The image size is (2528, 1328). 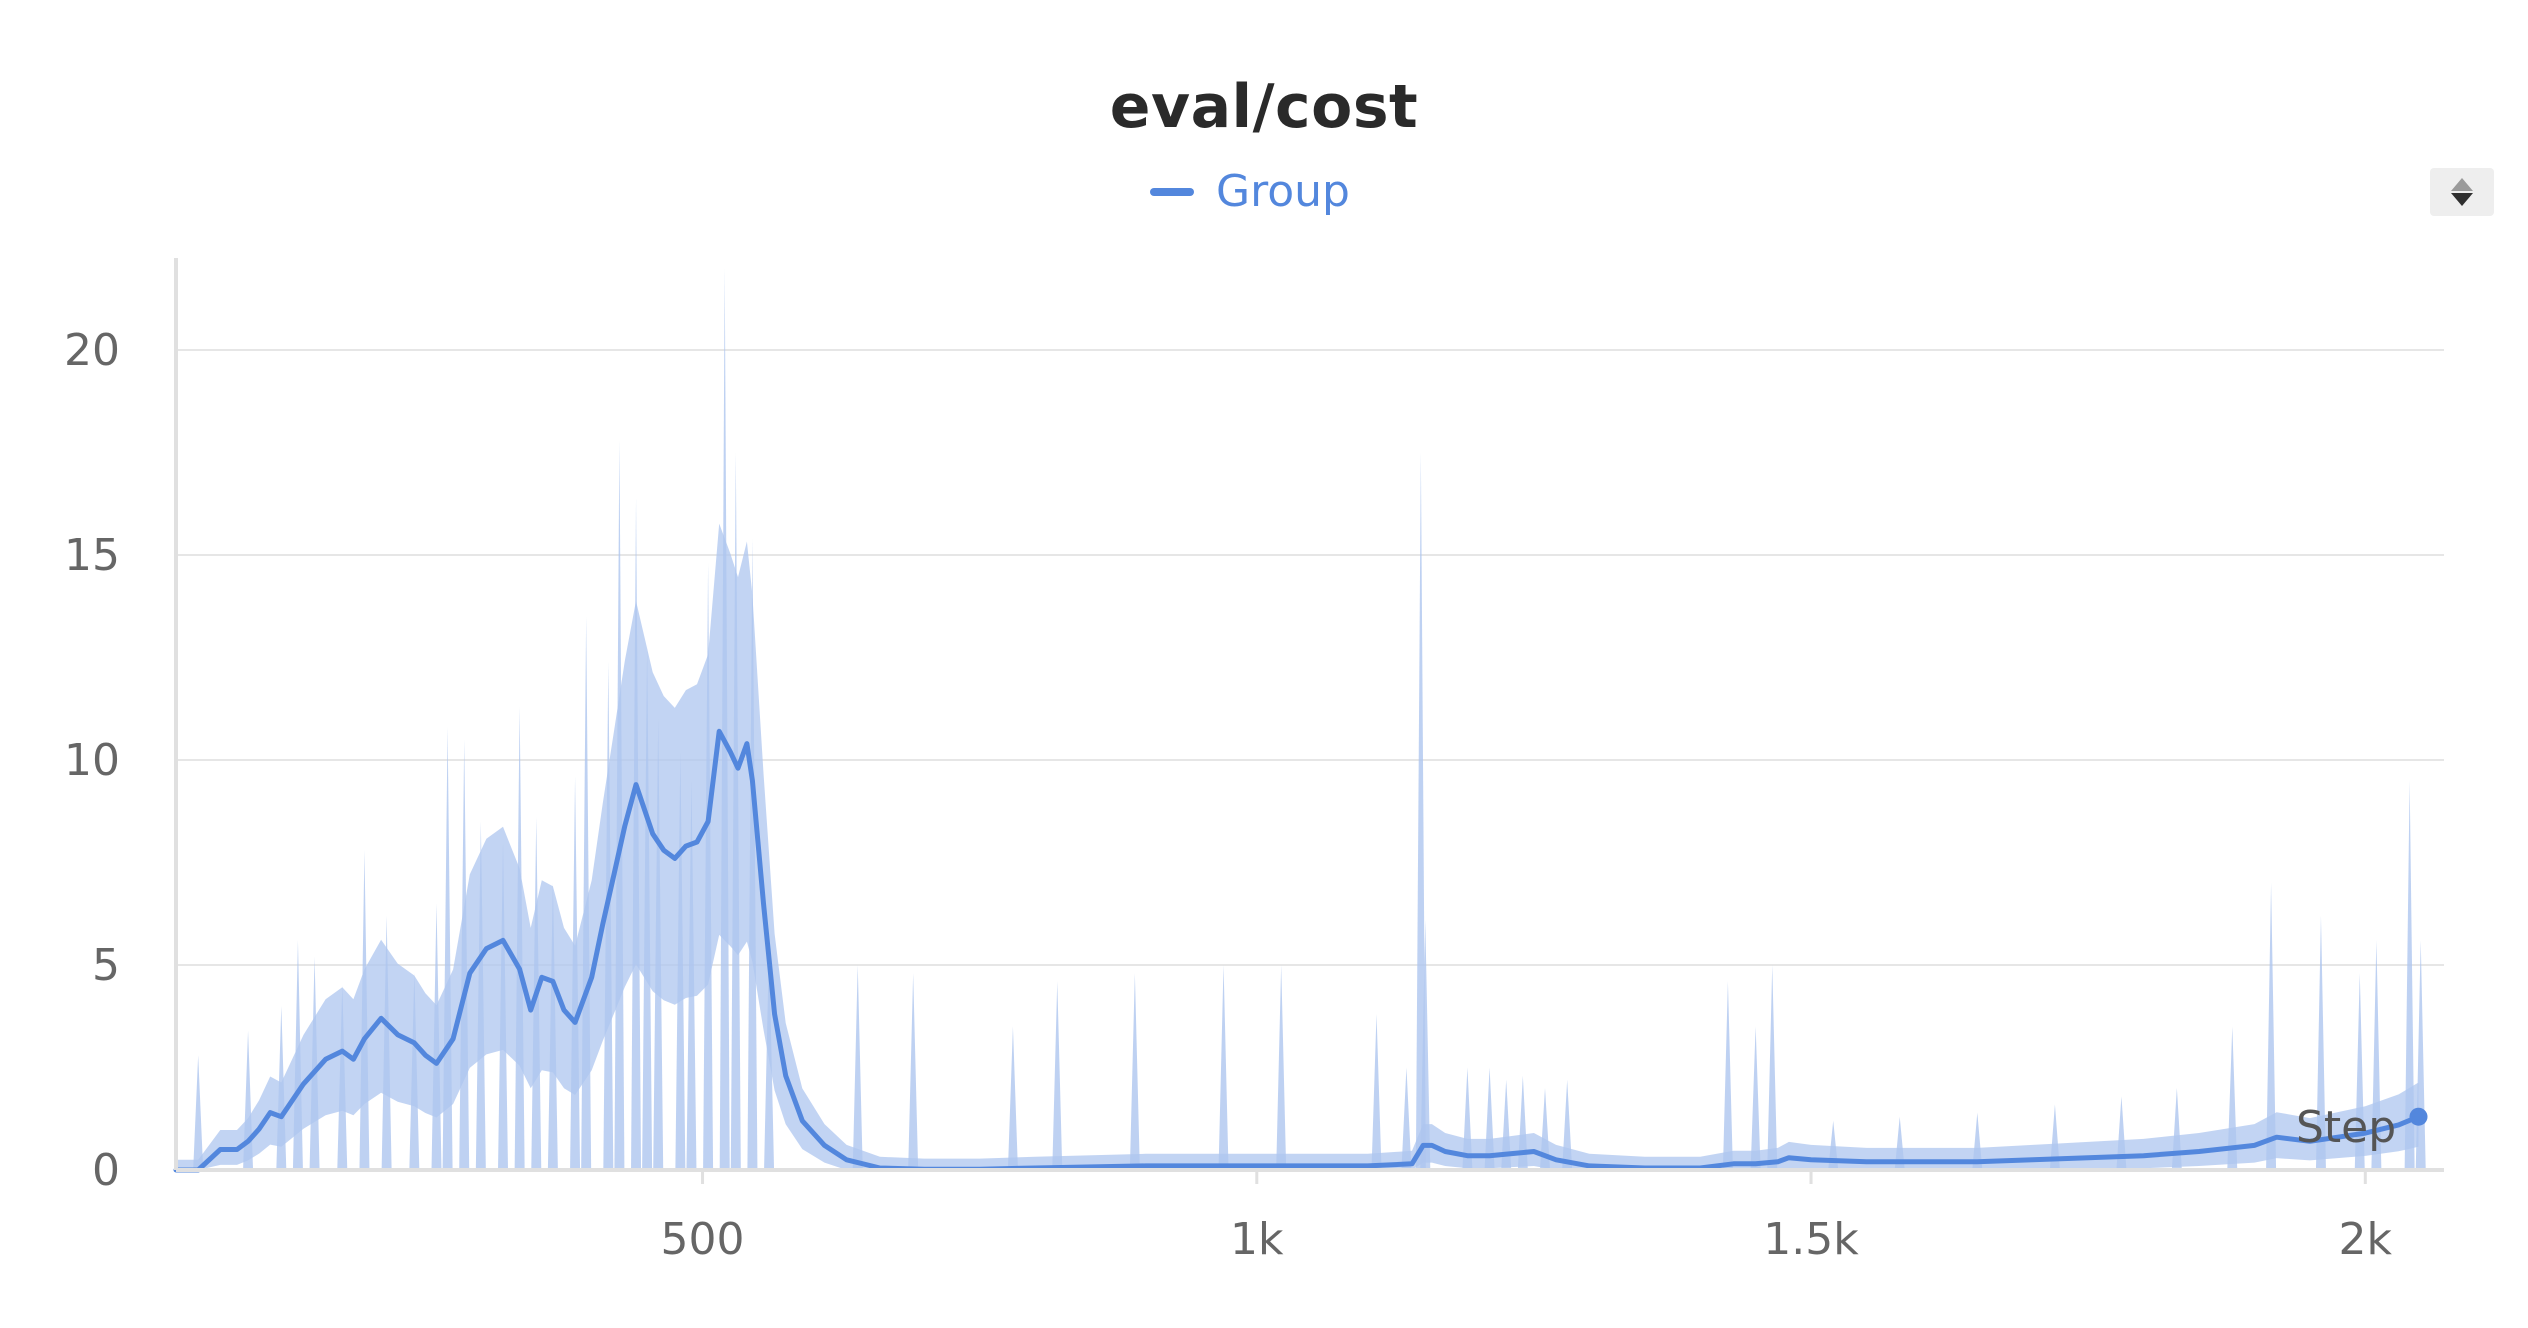 What do you see at coordinates (1264, 107) in the screenshot?
I see `chart-title: eval/cost` at bounding box center [1264, 107].